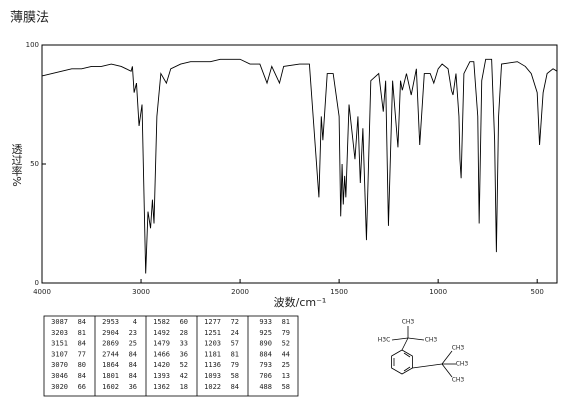 The image size is (570, 402). I want to click on x-tick-label: 500, so click(537, 292).